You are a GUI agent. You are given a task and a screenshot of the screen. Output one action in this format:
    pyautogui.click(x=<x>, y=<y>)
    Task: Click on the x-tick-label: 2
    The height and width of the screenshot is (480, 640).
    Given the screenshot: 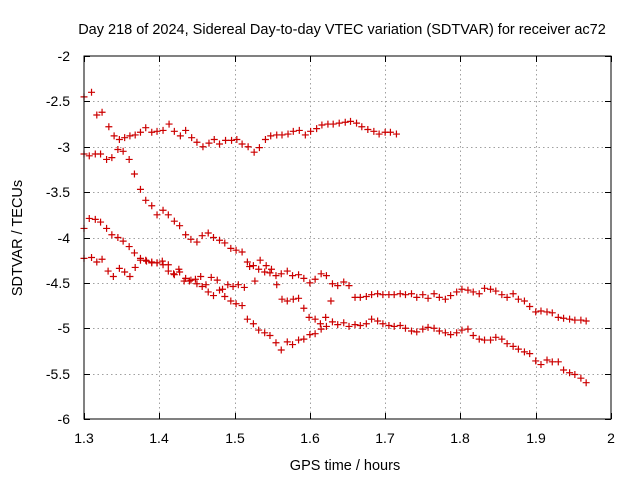 What is the action you would take?
    pyautogui.click(x=611, y=438)
    